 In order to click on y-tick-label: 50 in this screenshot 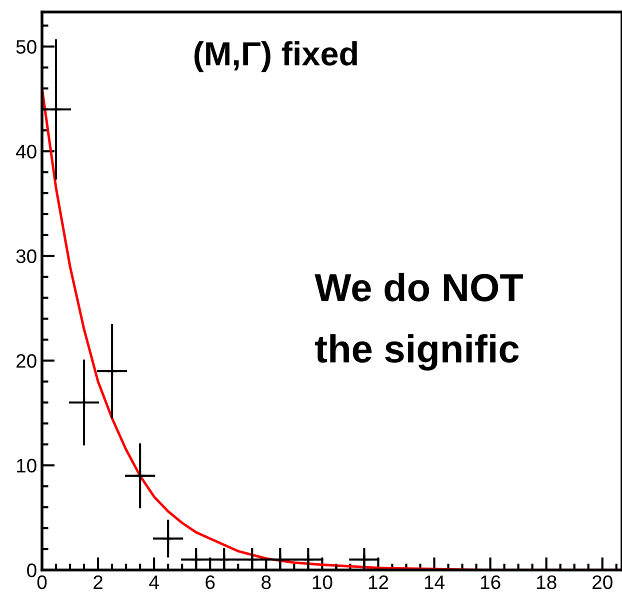, I will do `click(26, 47)`.